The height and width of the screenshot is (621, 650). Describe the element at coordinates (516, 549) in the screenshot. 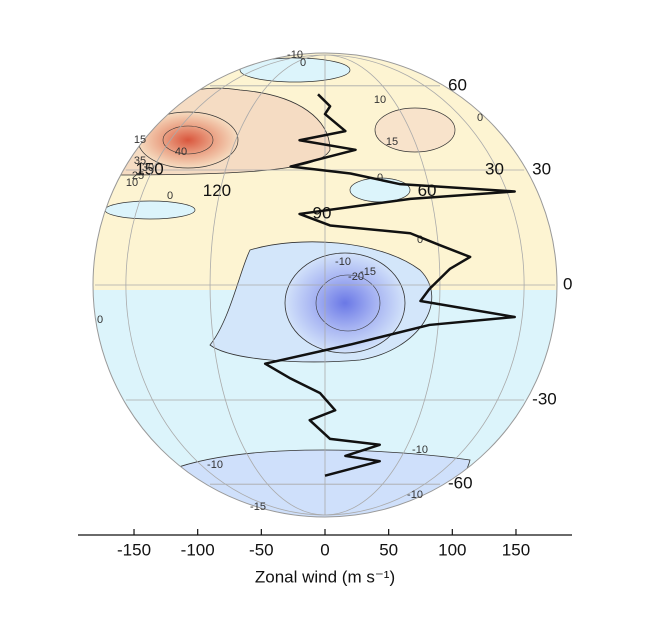

I see `x-tick-label: 150` at that location.